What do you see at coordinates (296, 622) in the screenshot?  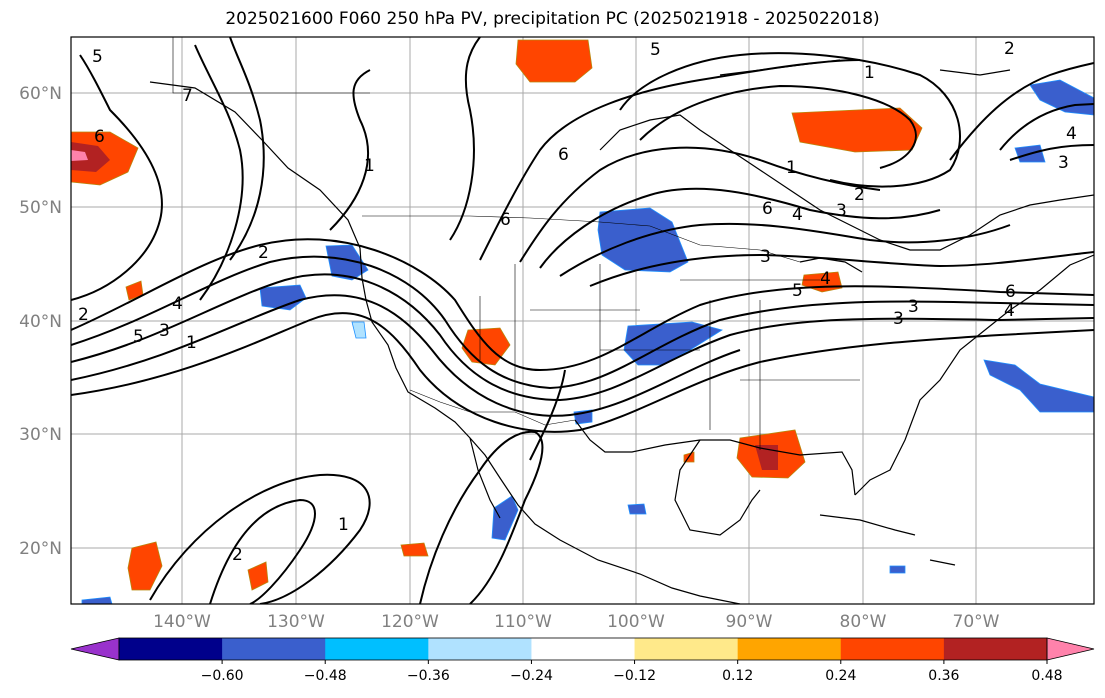 I see `lon-label: 130°W` at bounding box center [296, 622].